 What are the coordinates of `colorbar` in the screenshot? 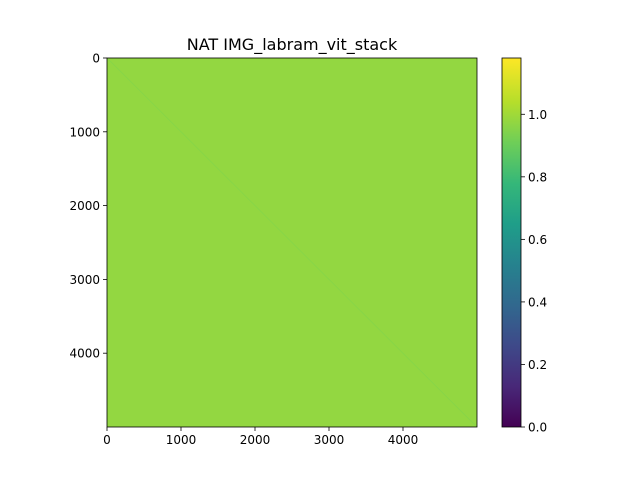 It's located at (511, 242).